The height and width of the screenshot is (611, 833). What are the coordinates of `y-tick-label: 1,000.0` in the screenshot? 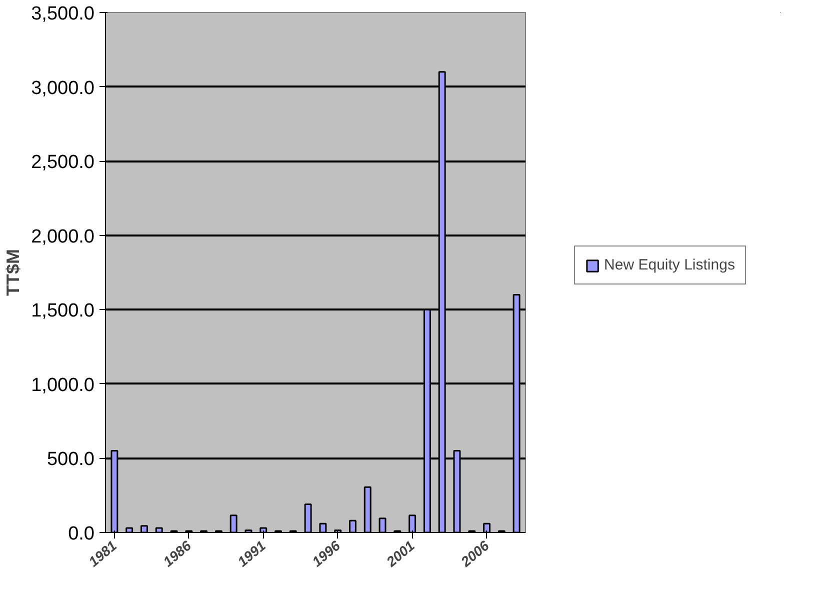 It's located at (63, 385).